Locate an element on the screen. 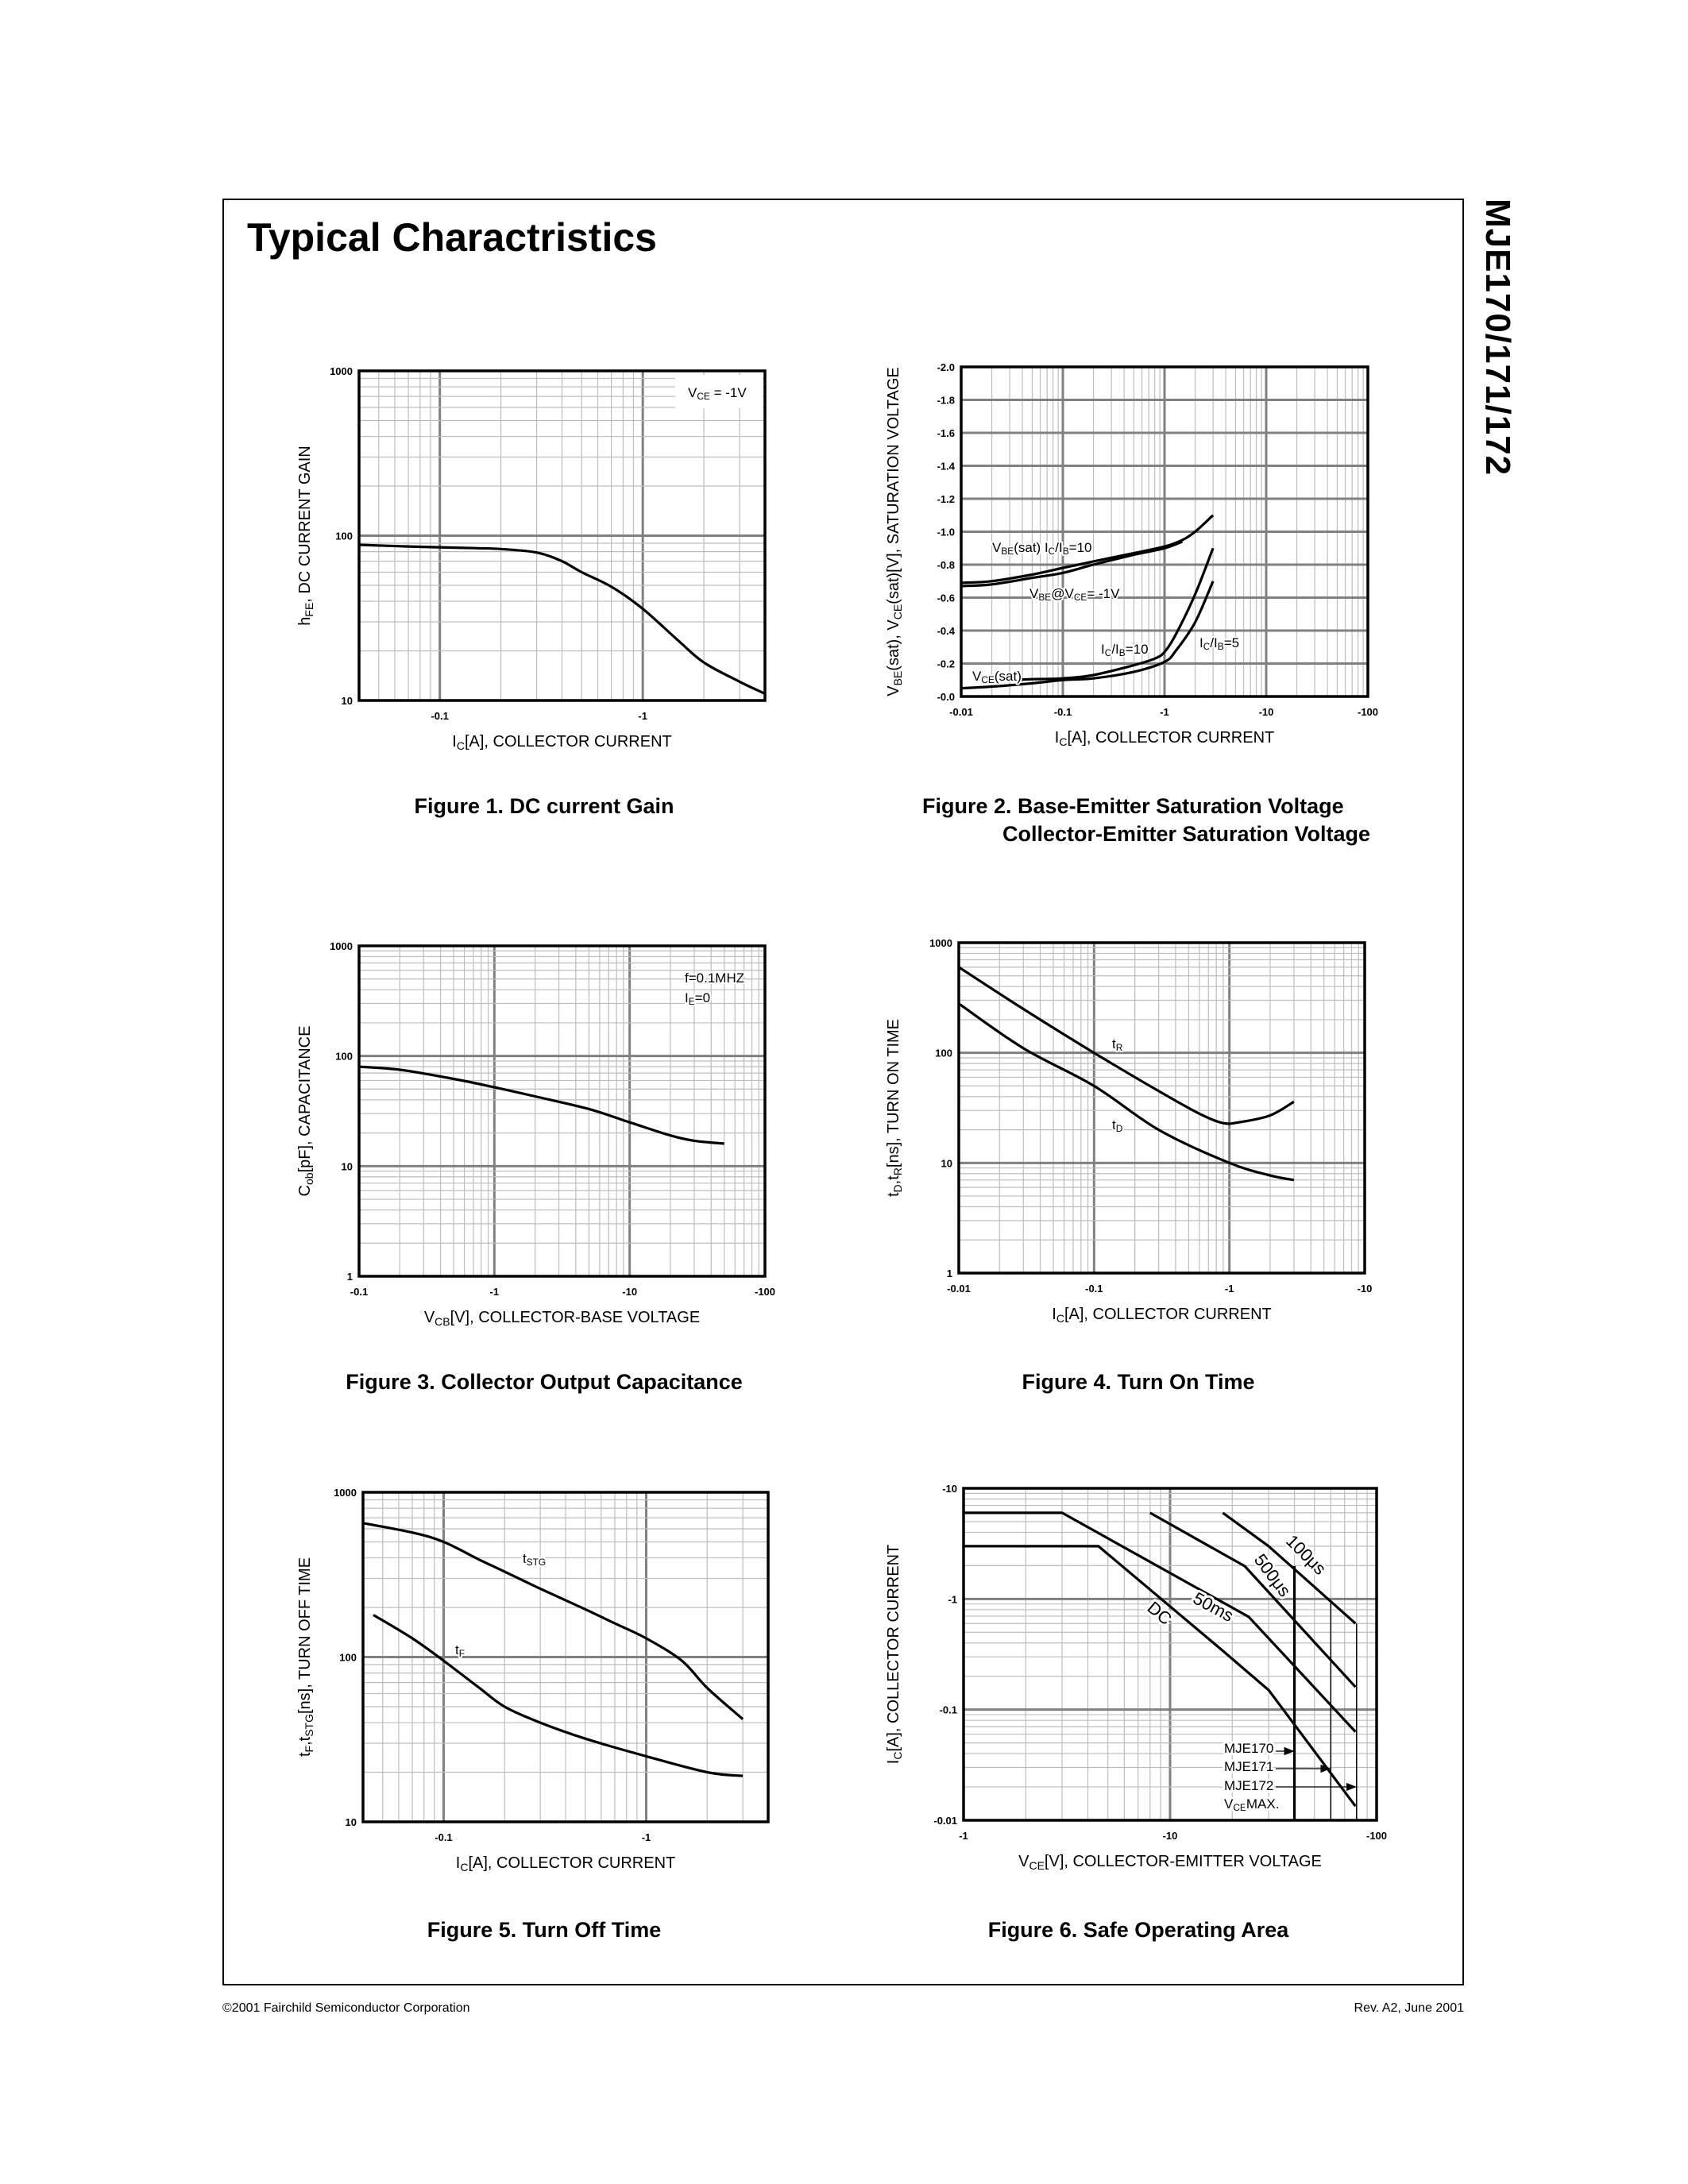 Image resolution: width=1688 pixels, height=2184 pixels. annotation-label: 100μs is located at coordinates (1306, 1555).